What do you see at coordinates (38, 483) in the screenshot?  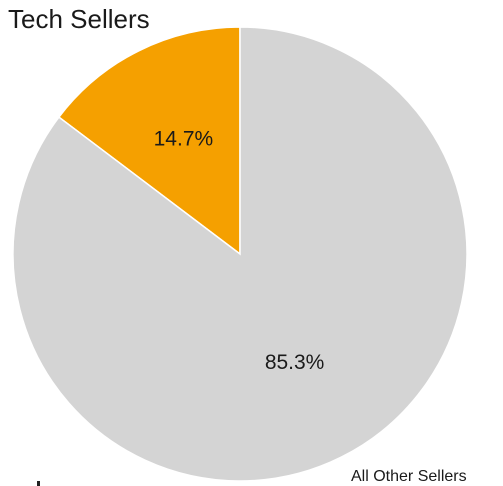 I see `corner-tick-mark` at bounding box center [38, 483].